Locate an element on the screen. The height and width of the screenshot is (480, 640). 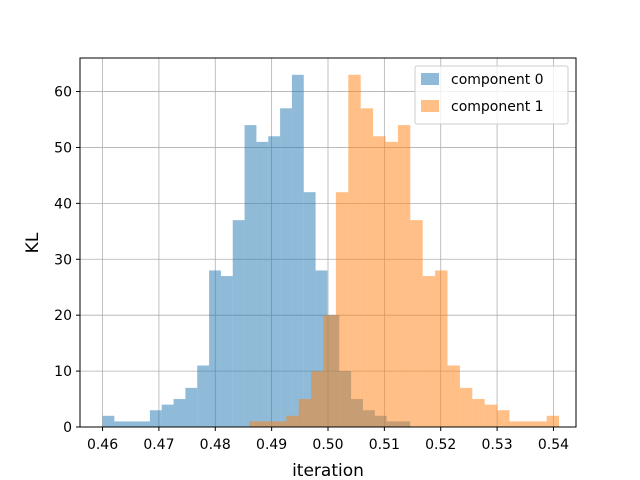
y-tick-label: 0 is located at coordinates (67, 428).